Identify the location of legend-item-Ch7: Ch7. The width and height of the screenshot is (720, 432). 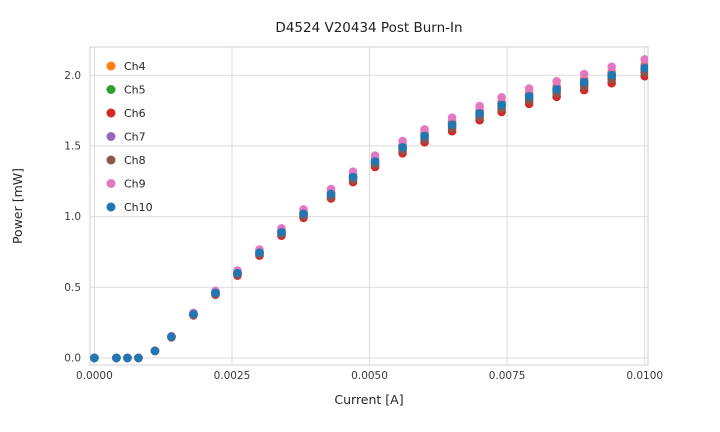
(126, 136).